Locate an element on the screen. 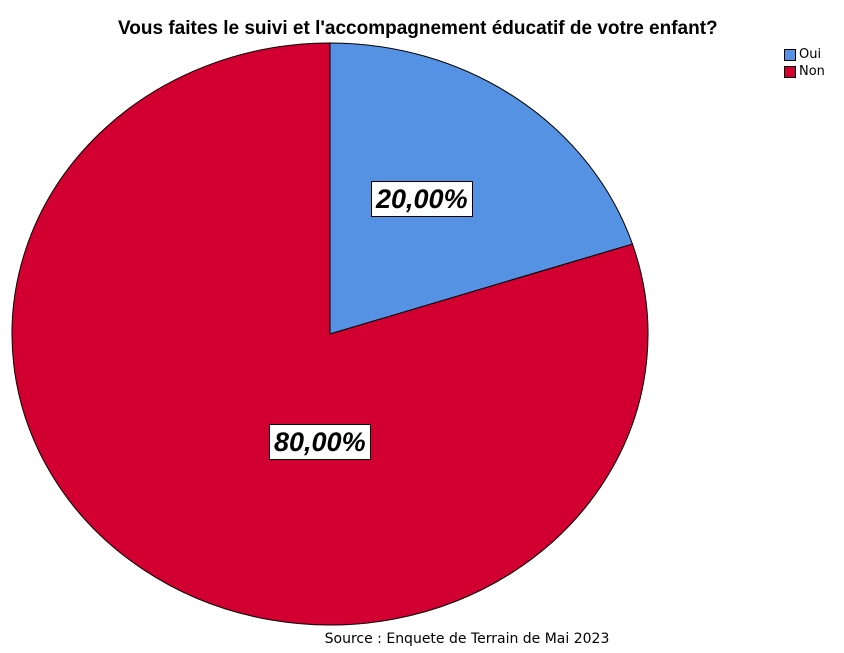 This screenshot has width=844, height=653. legend: Oui Non is located at coordinates (804, 63).